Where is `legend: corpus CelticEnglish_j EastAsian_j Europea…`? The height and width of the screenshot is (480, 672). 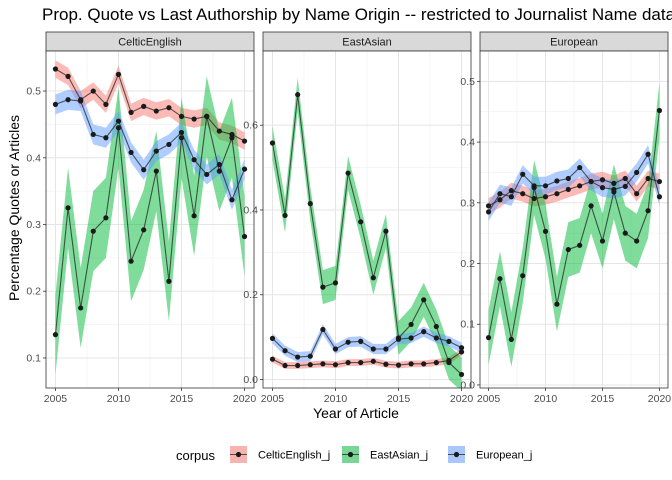
legend: corpus CelticEnglish_j EastAsian_j Europea… is located at coordinates (354, 454).